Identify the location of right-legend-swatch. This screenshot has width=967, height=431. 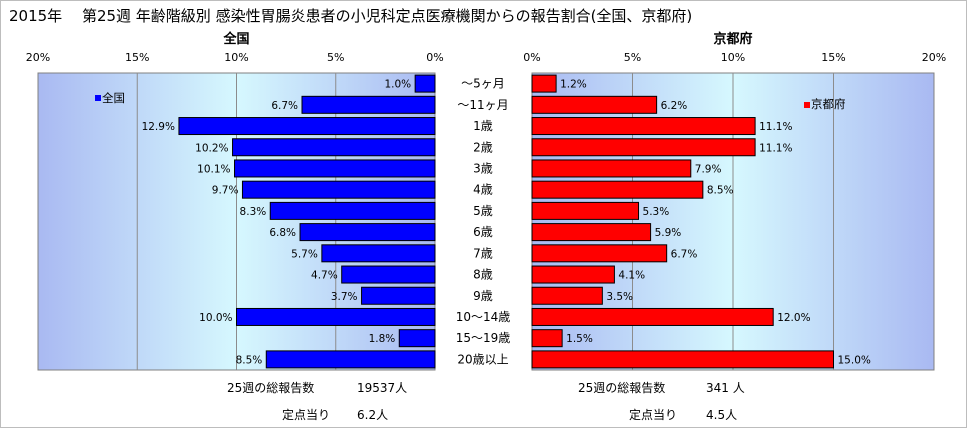
(807, 105).